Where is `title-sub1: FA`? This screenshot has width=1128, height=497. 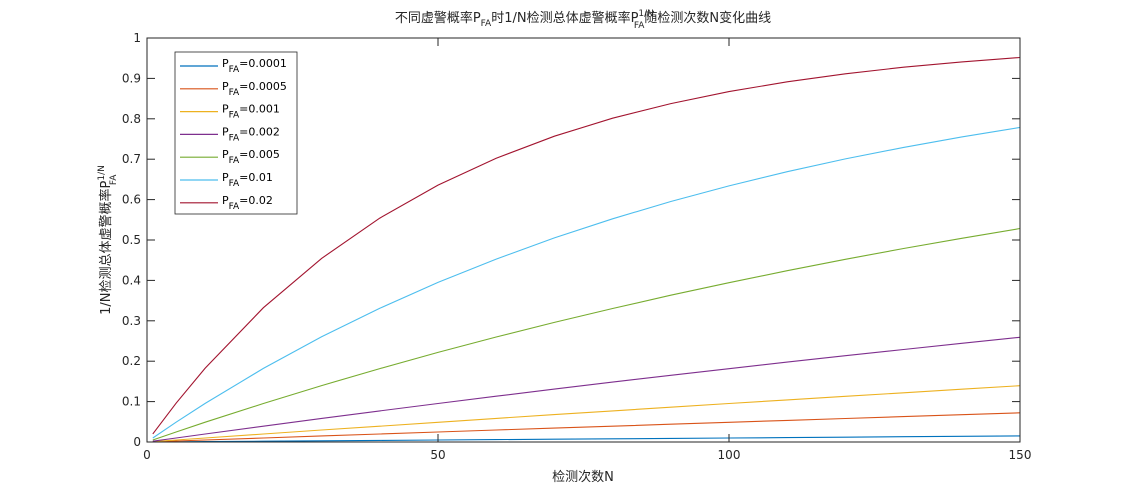
title-sub1: FA is located at coordinates (486, 24).